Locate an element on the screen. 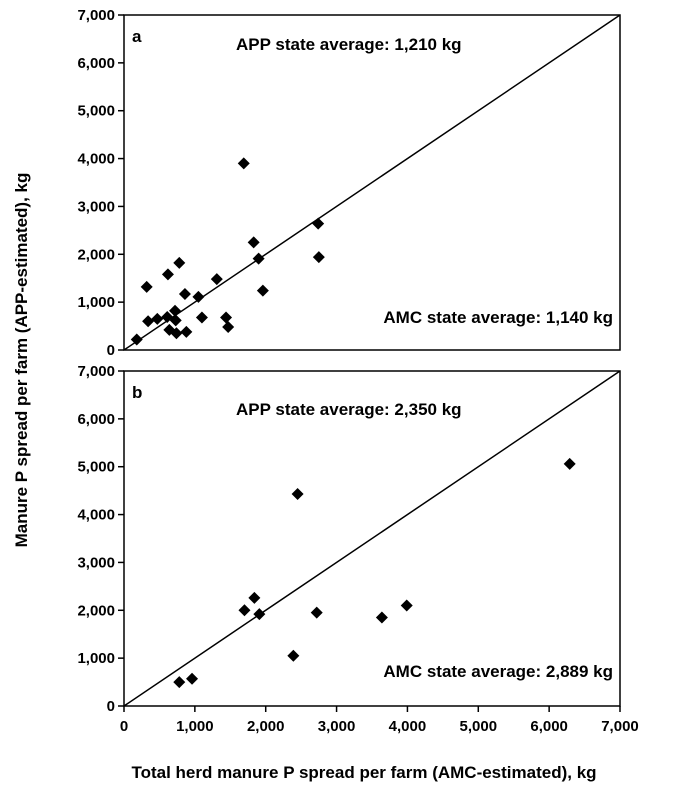 This screenshot has width=674, height=789. panel-a-y-tick-label: 7,000 is located at coordinates (96, 15).